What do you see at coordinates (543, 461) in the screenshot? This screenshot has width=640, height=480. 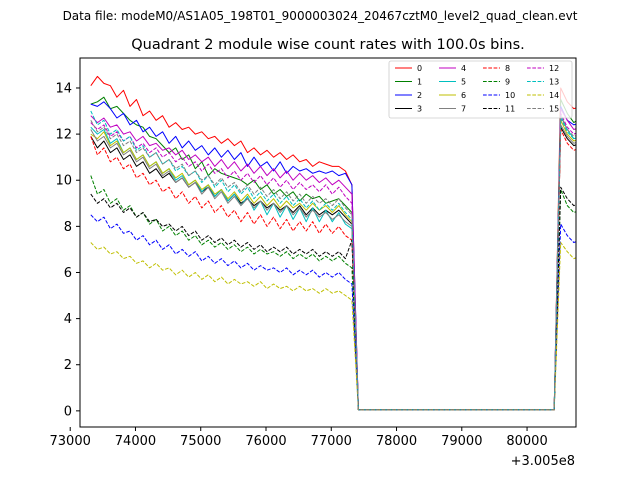 I see `x-offset-label: +3.005e8` at bounding box center [543, 461].